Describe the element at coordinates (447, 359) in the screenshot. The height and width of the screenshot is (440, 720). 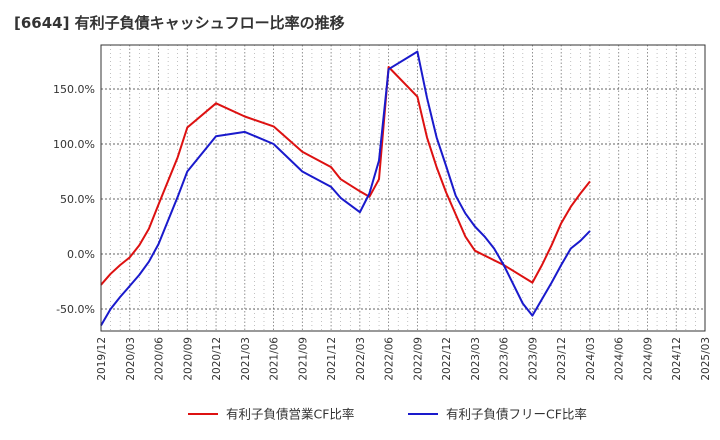
I see `x-tick-label: 2022/12` at that location.